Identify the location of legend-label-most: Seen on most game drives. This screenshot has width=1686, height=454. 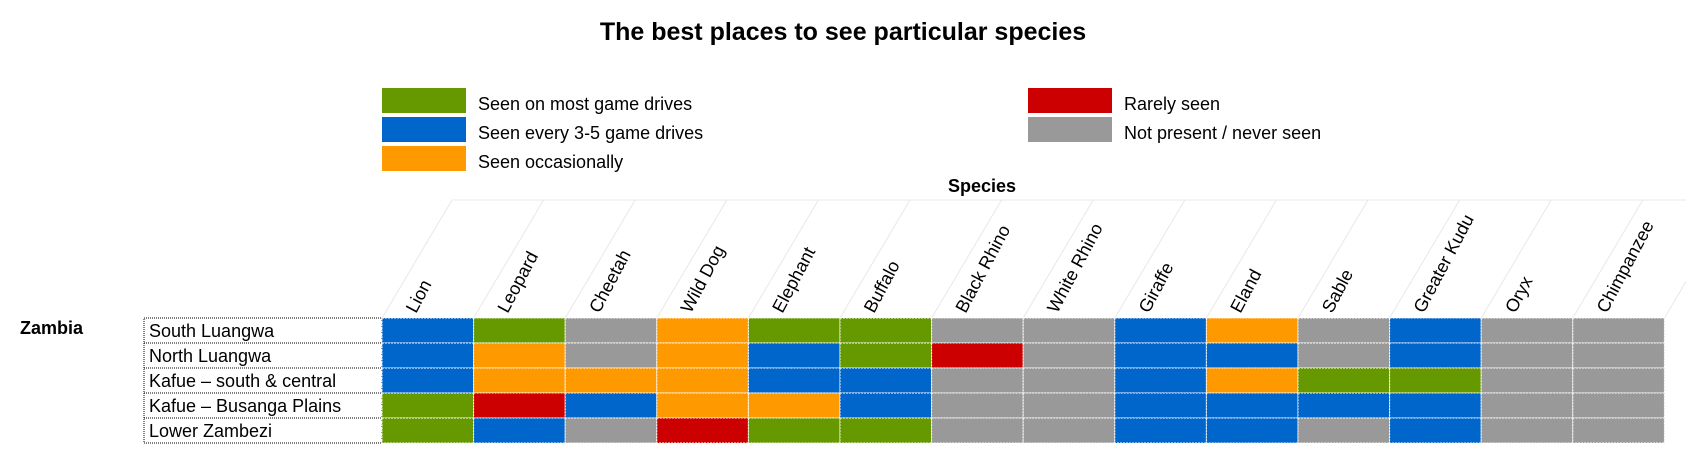
(585, 104).